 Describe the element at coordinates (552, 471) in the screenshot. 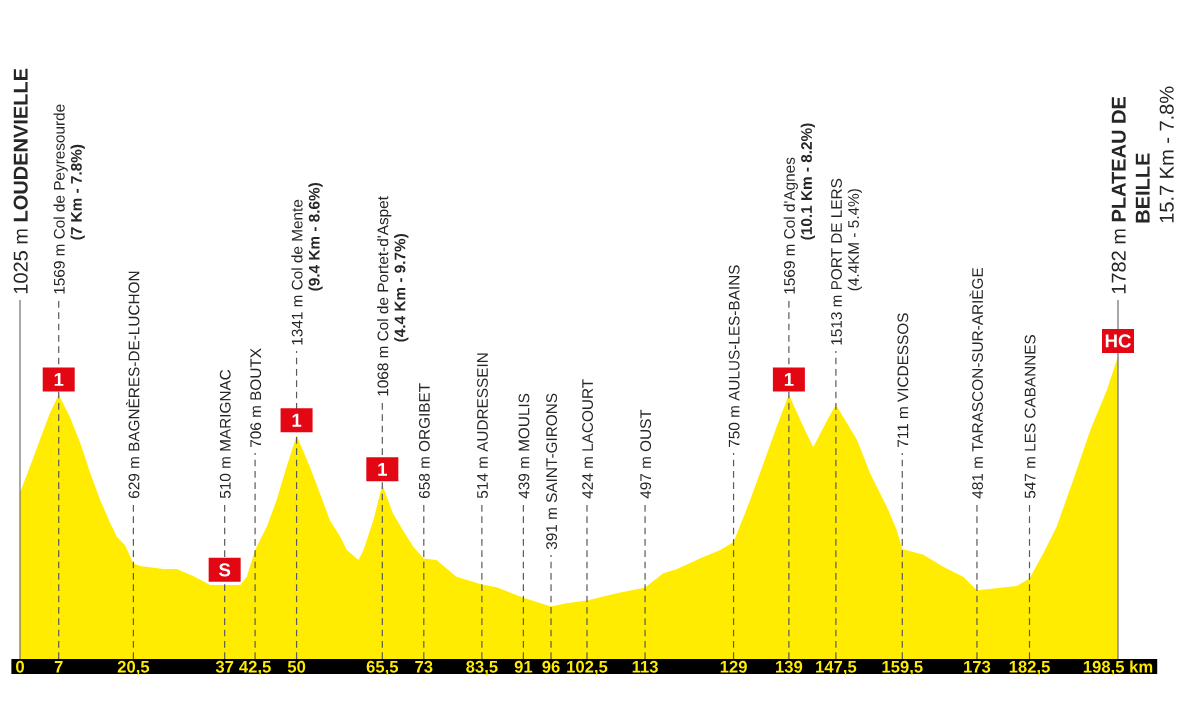

I see `ref-line-label: 391 m SAINT-GIRONS` at that location.